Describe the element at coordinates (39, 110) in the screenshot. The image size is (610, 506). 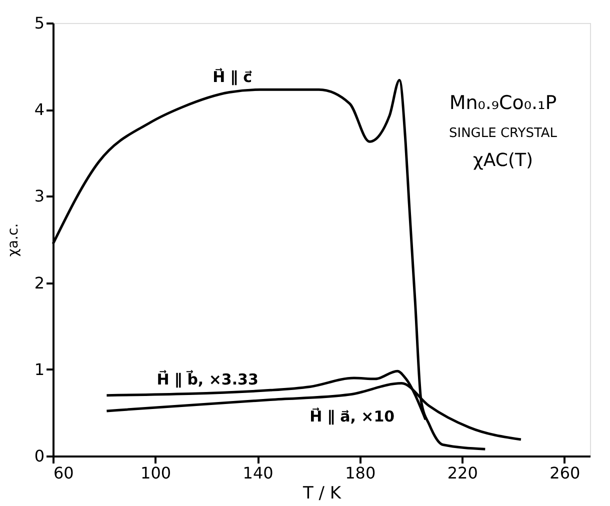
I see `y-tick-label: 4` at that location.